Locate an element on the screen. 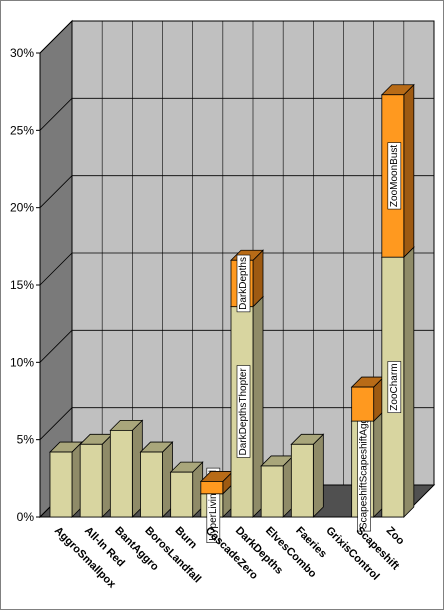 The height and width of the screenshot is (615, 444). data-label: DarkDepthsThopter is located at coordinates (243, 411).